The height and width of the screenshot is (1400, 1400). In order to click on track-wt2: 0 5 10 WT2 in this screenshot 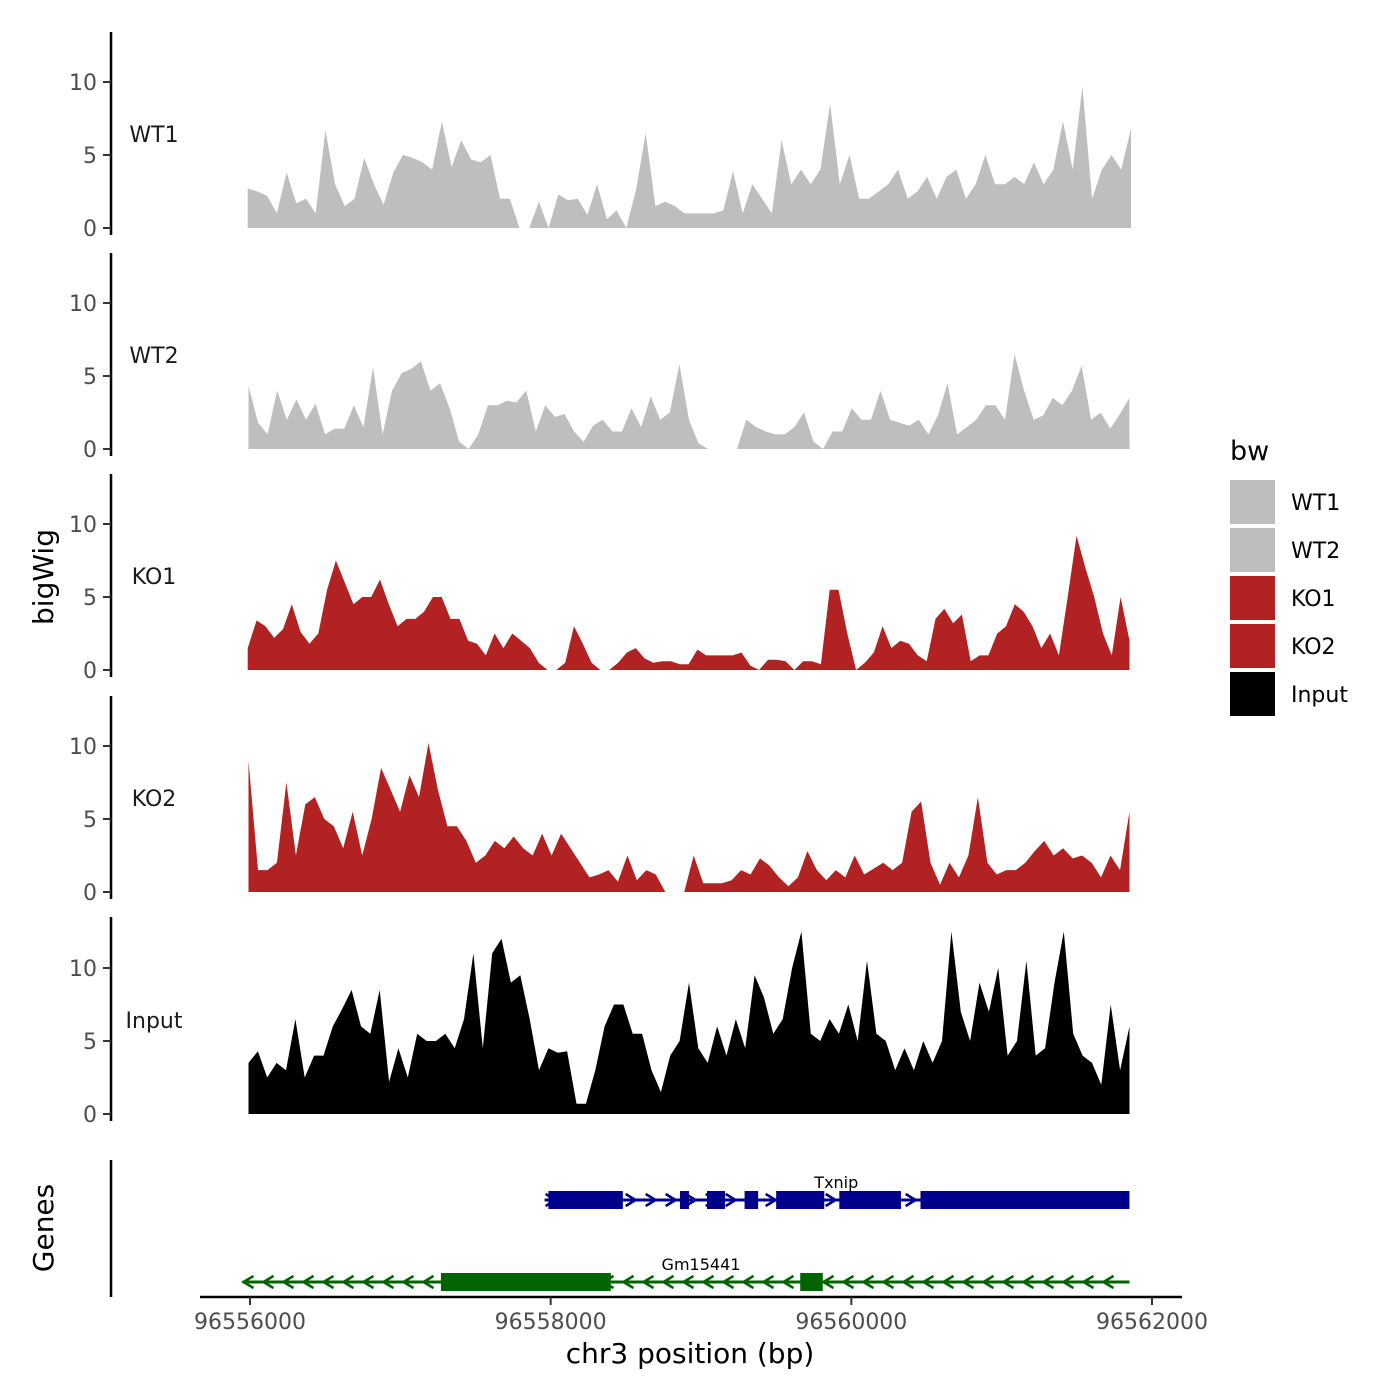, I will do `click(599, 358)`.